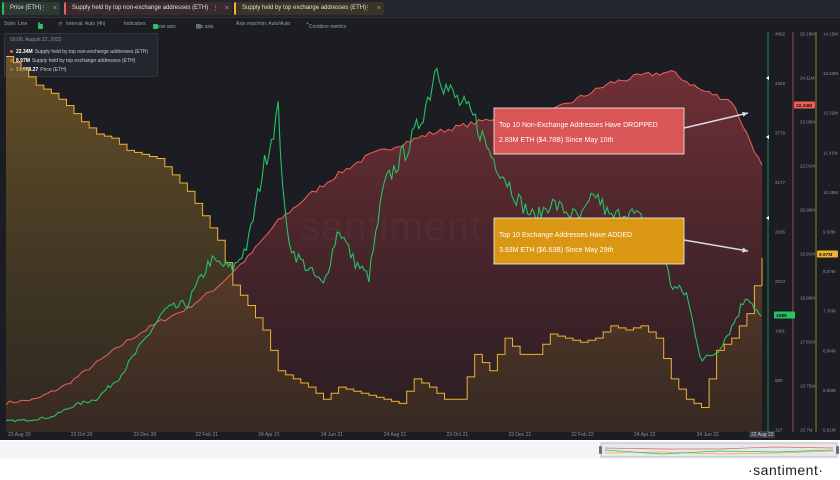 This screenshot has width=840, height=480. What do you see at coordinates (780, 133) in the screenshot?
I see `price-tick-label: 3776` at bounding box center [780, 133].